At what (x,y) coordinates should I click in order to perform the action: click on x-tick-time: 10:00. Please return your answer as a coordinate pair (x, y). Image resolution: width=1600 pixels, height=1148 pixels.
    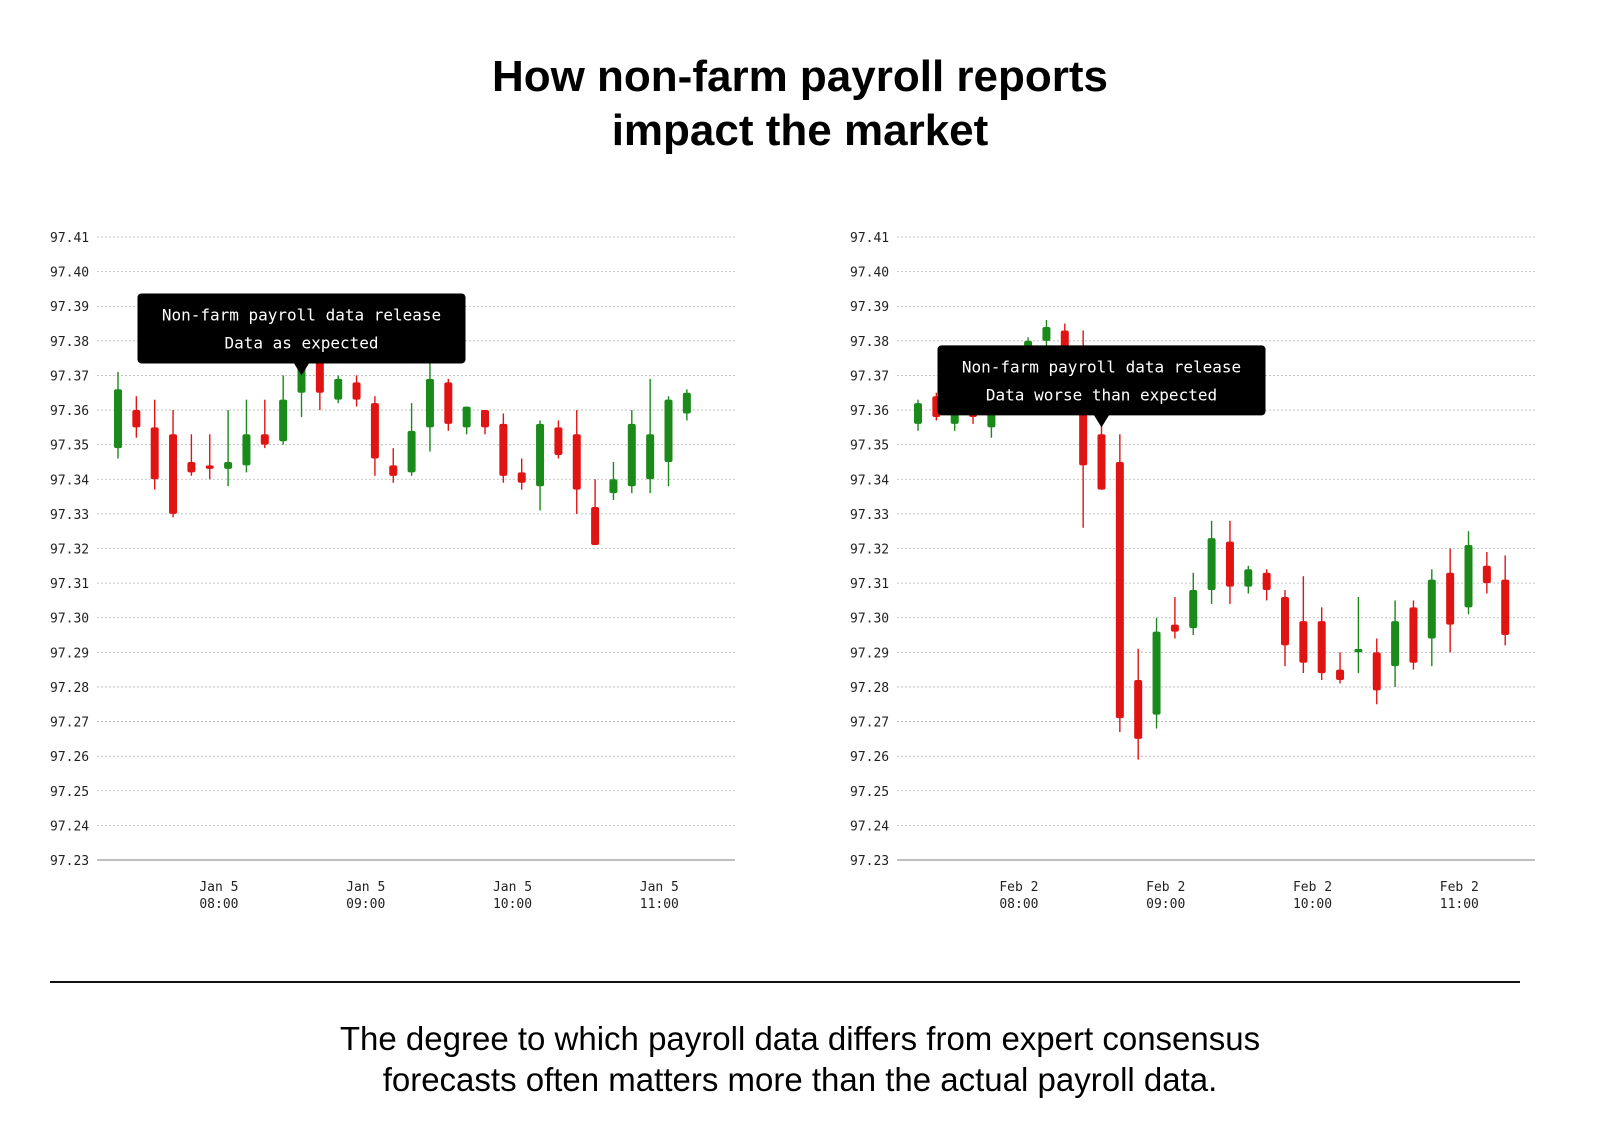
    Looking at the image, I should click on (1312, 904).